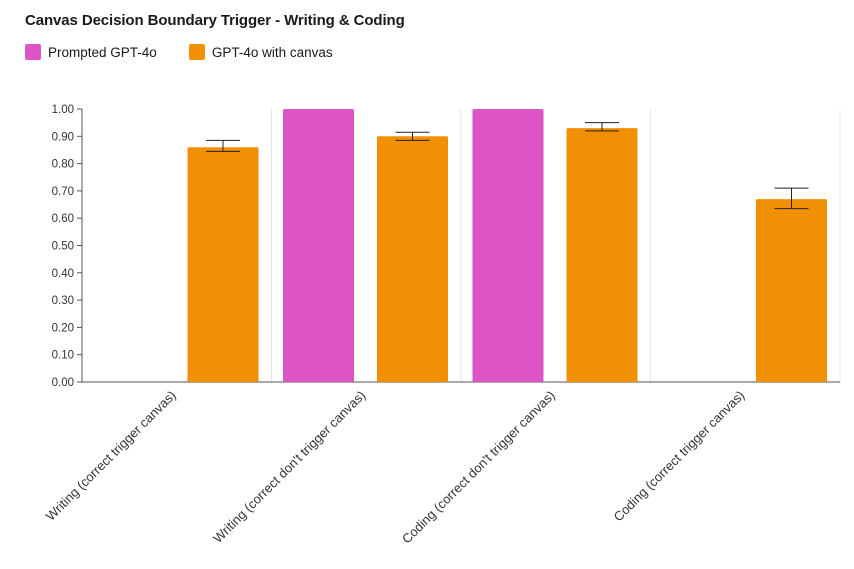 Image resolution: width=854 pixels, height=569 pixels. I want to click on x-category-label: Writing (correct don't trigger canvas), so click(289, 467).